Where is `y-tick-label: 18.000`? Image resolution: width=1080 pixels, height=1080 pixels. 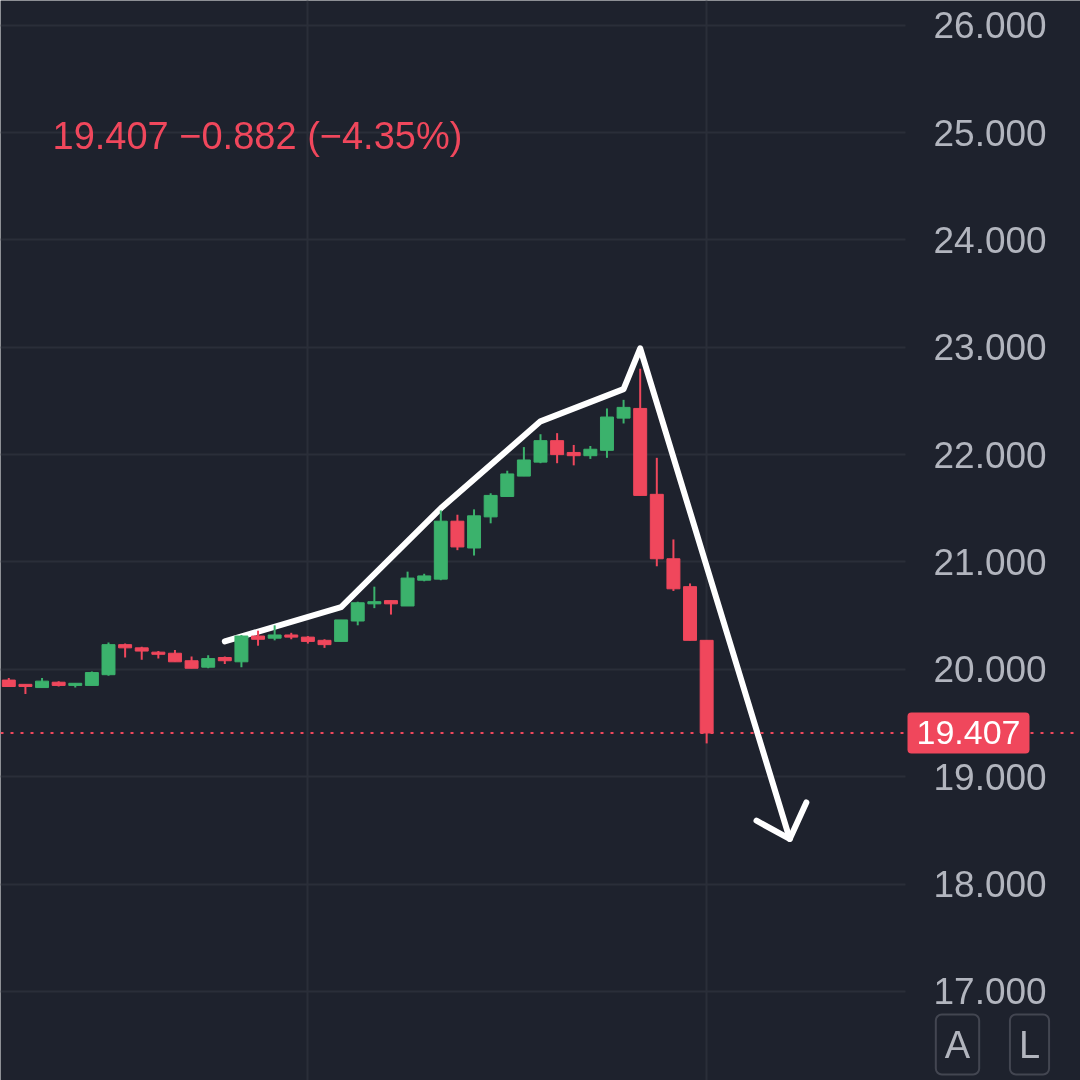 y-tick-label: 18.000 is located at coordinates (990, 885).